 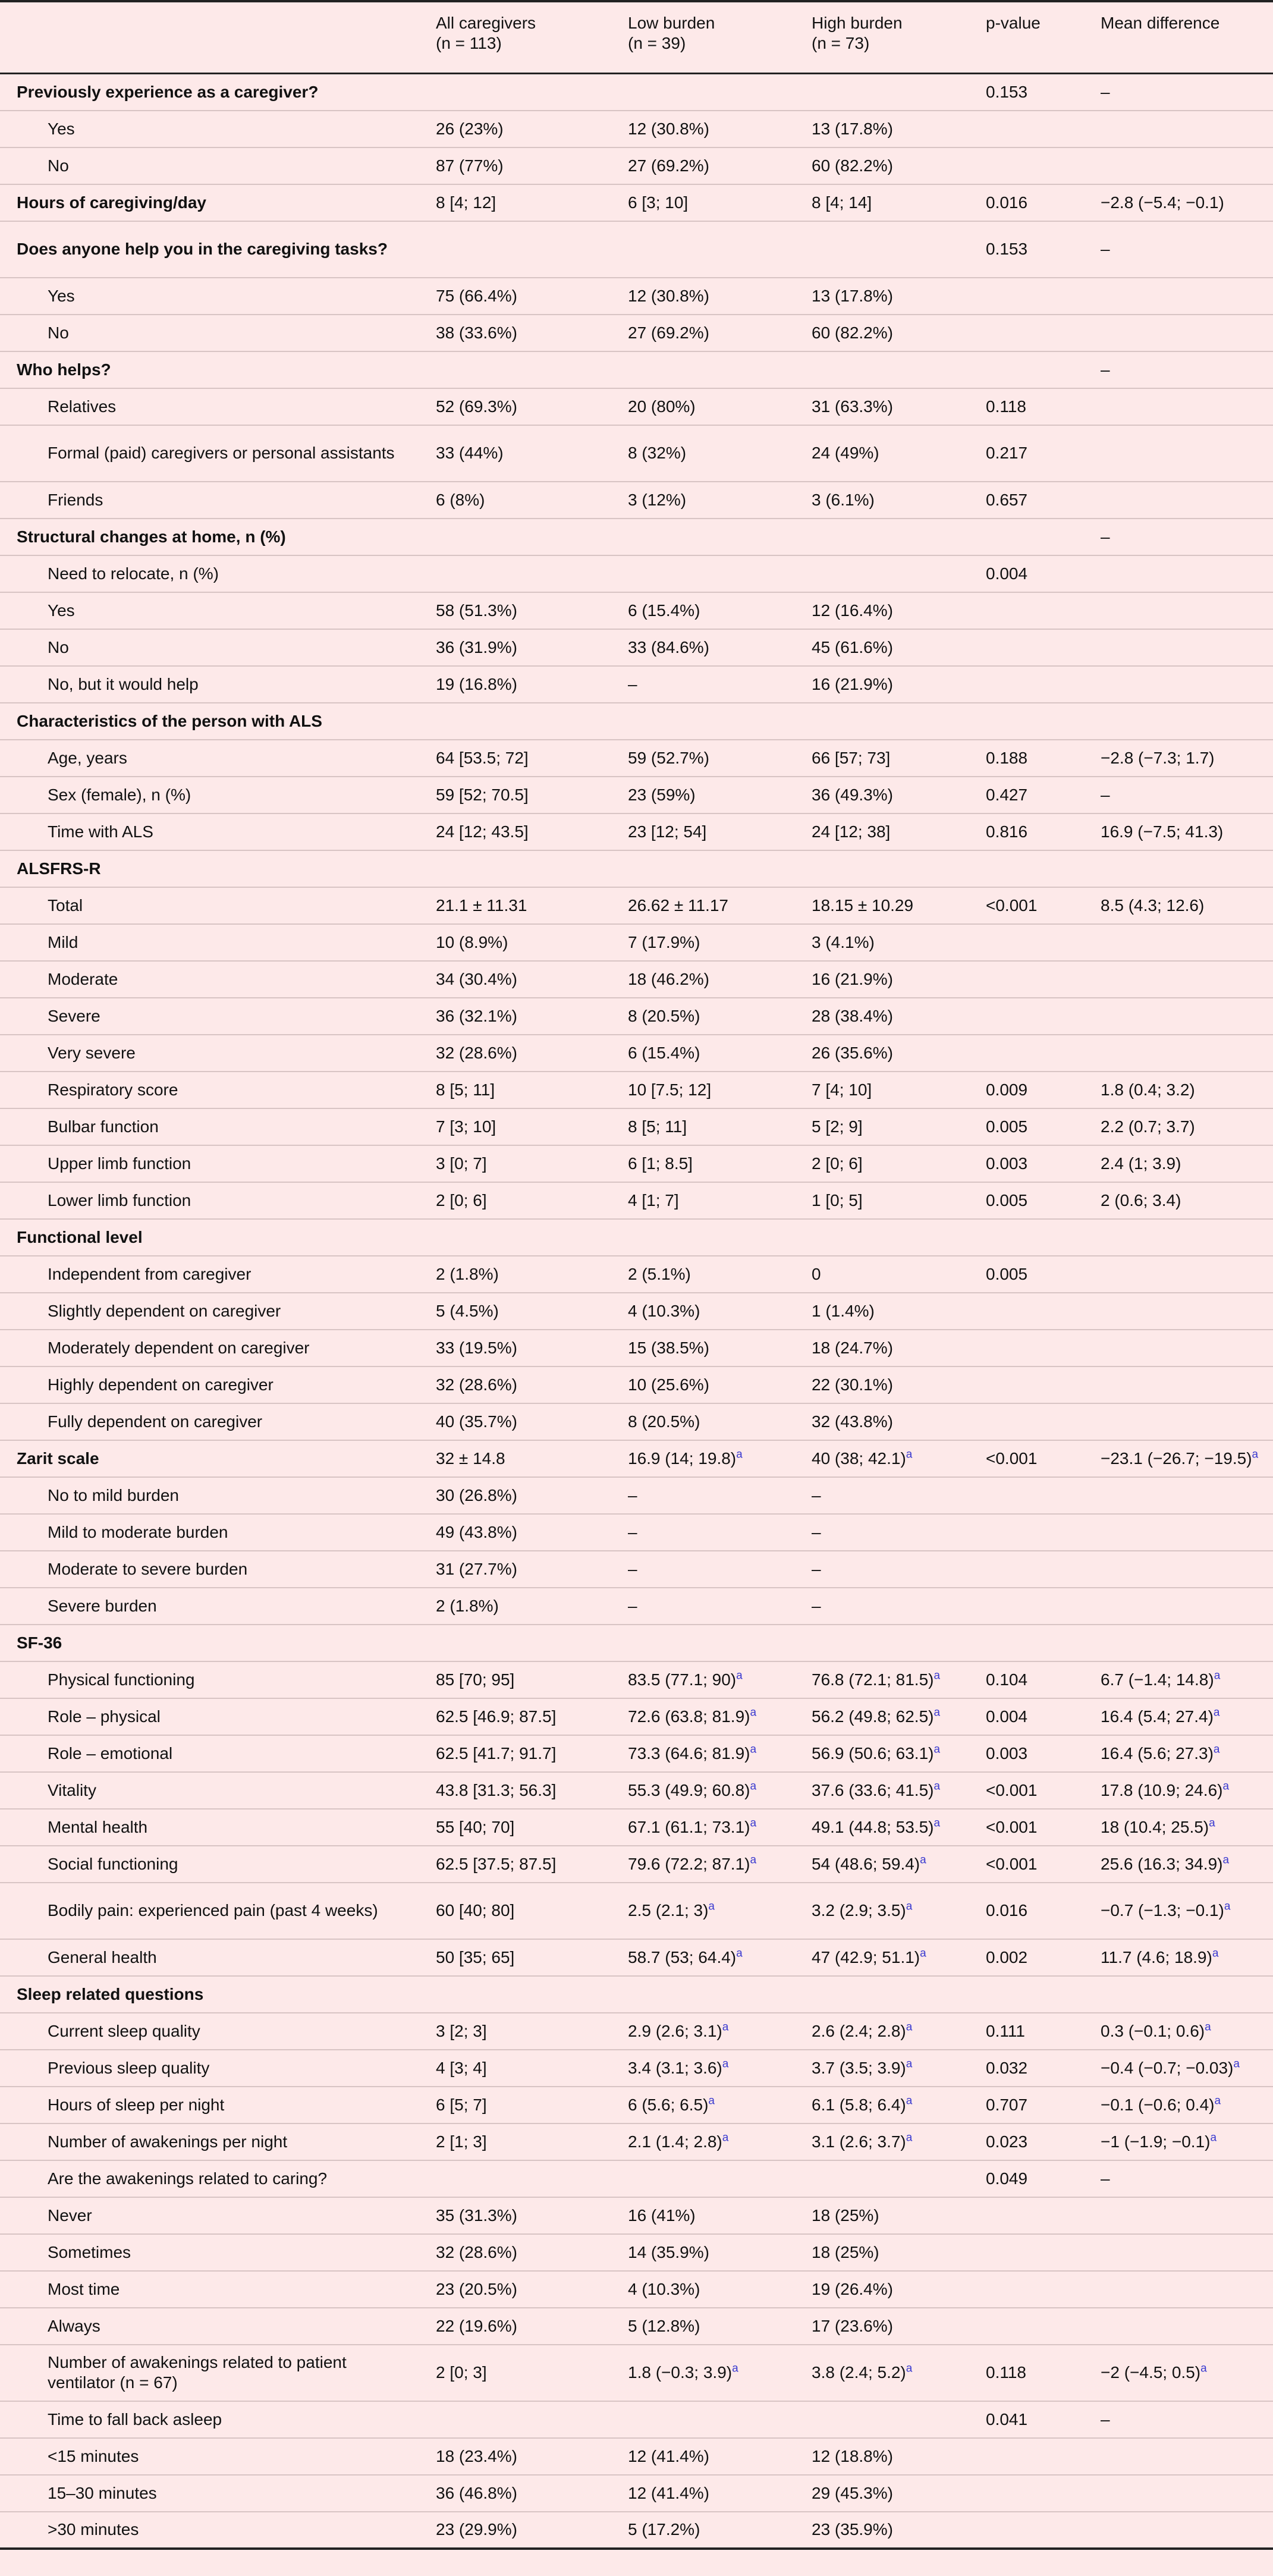 I want to click on cell: 16 (21.9%), so click(x=882, y=979).